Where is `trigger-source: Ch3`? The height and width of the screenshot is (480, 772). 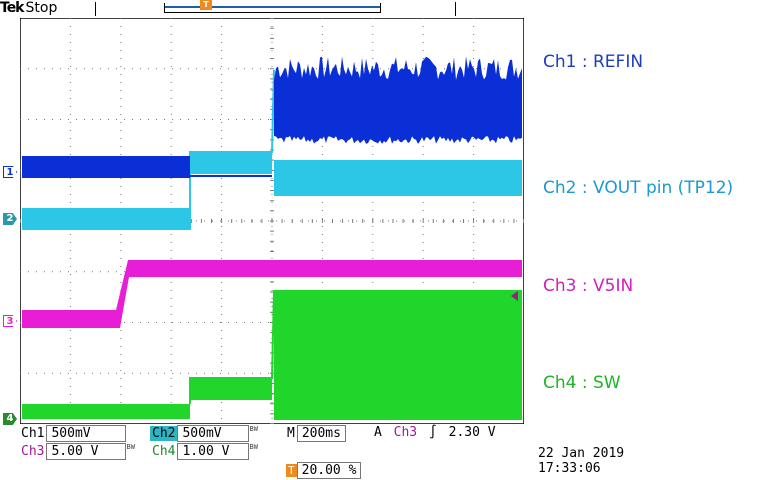 trigger-source: Ch3 is located at coordinates (405, 432).